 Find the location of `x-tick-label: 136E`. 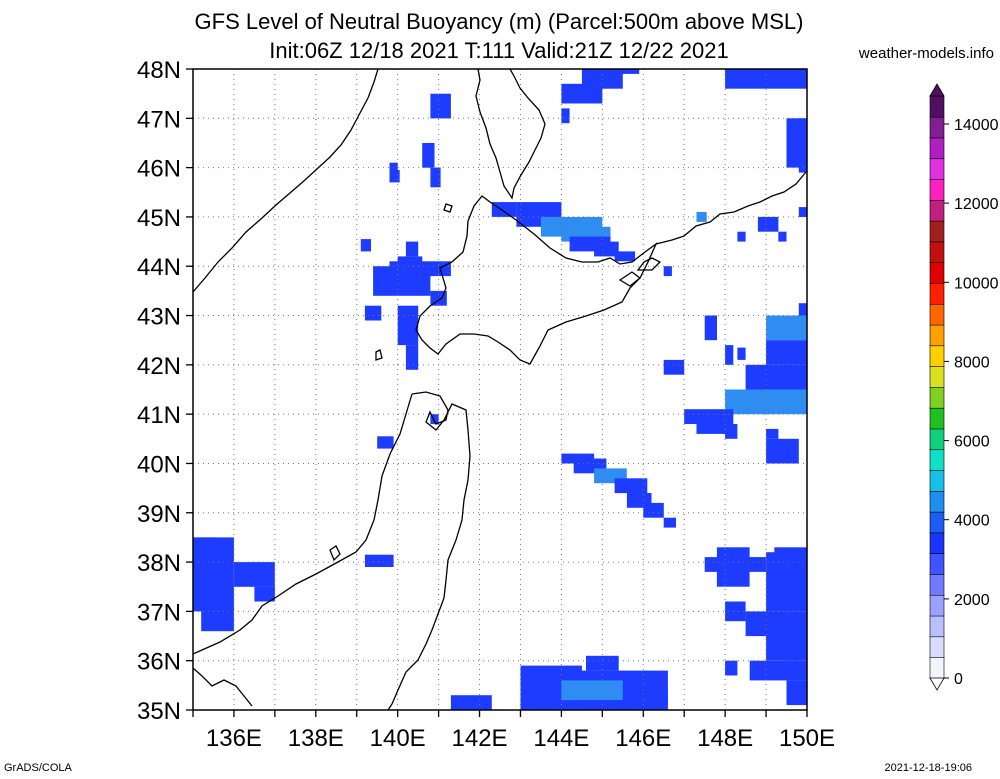

x-tick-label: 136E is located at coordinates (234, 738).